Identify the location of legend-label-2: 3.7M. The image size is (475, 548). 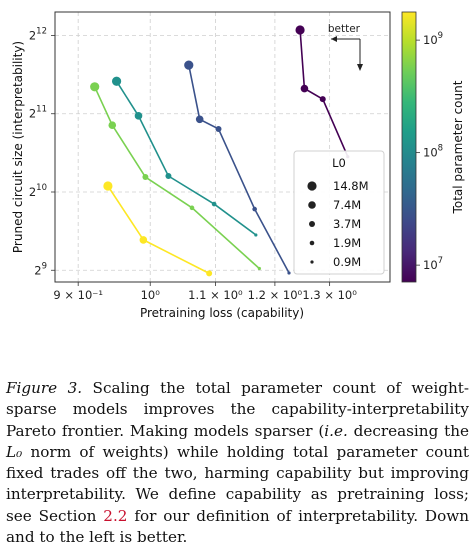
(347, 224).